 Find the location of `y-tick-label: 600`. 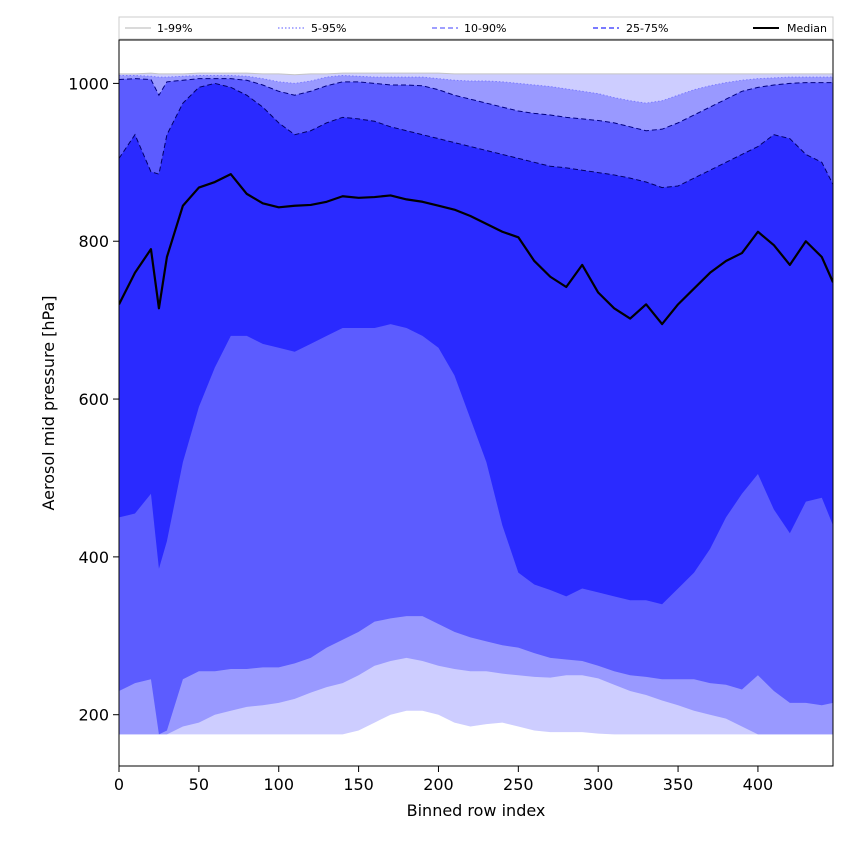

y-tick-label: 600 is located at coordinates (93, 399).